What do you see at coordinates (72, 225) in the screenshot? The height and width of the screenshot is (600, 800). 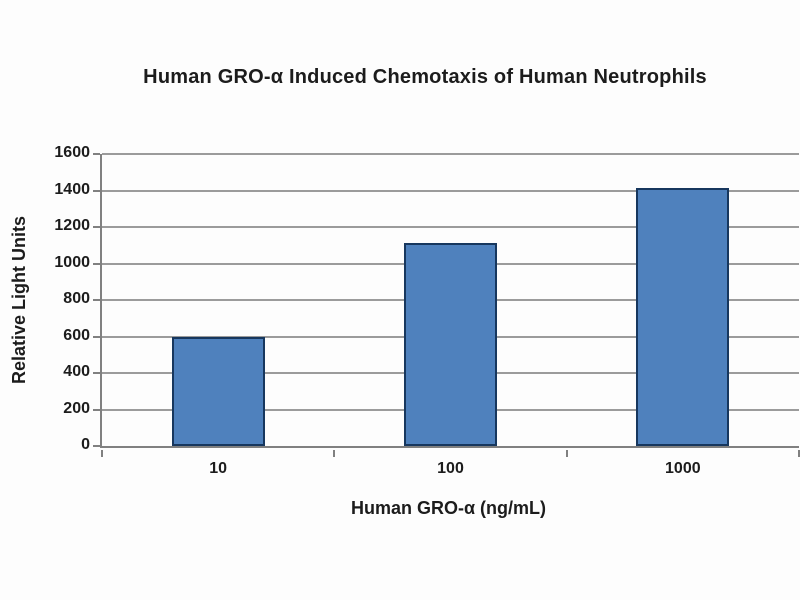 I see `y-tick-label: 1200` at bounding box center [72, 225].